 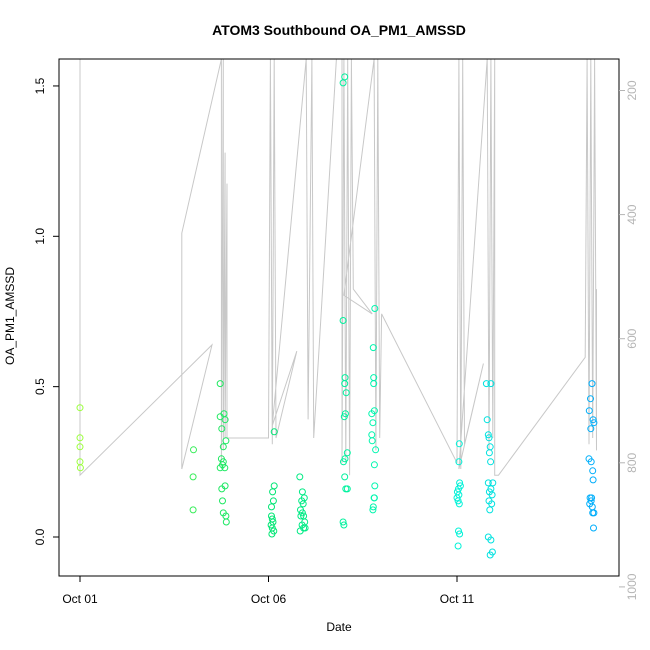 I want to click on y-axis: 0.0 0.5 1.0 1.5, so click(x=46, y=311).